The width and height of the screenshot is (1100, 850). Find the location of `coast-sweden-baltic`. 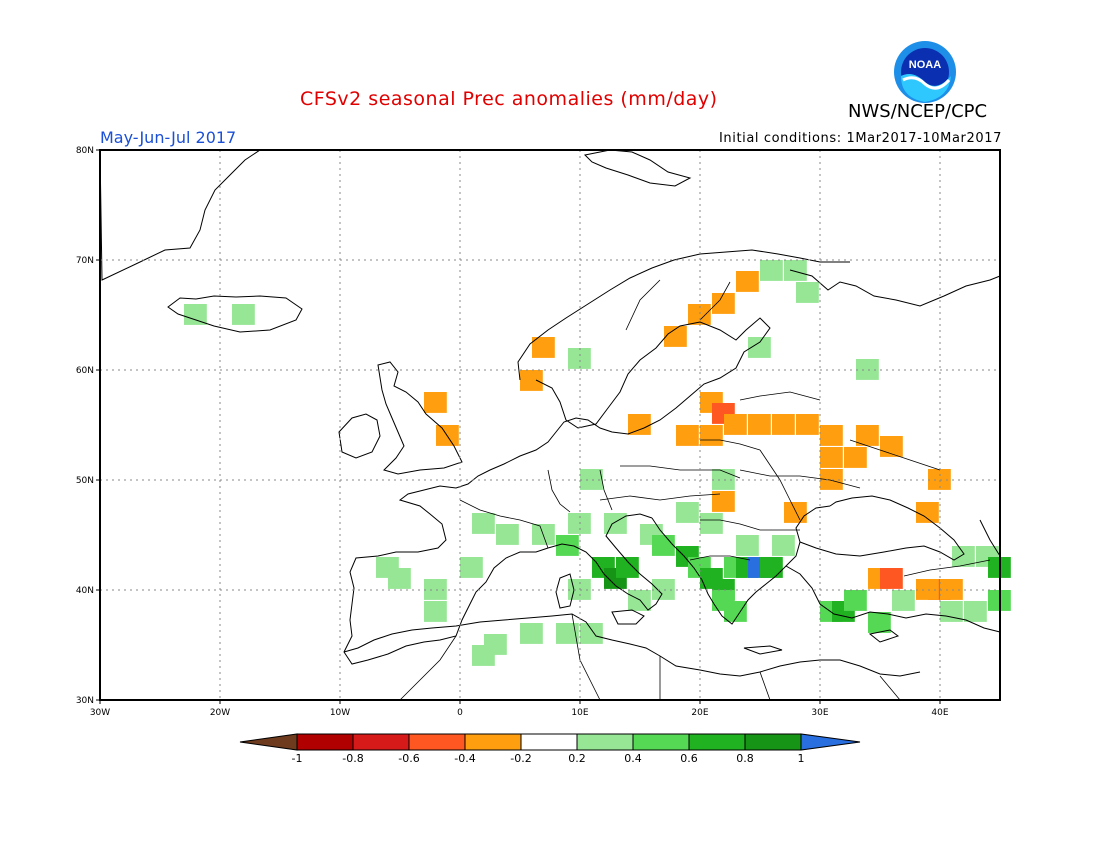

coast-sweden-baltic is located at coordinates (653, 373).